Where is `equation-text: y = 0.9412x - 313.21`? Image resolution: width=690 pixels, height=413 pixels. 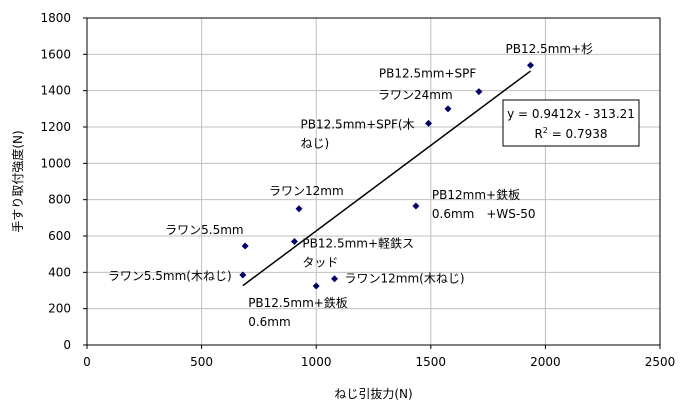
equation-text: y = 0.9412x - 313.21 is located at coordinates (571, 114).